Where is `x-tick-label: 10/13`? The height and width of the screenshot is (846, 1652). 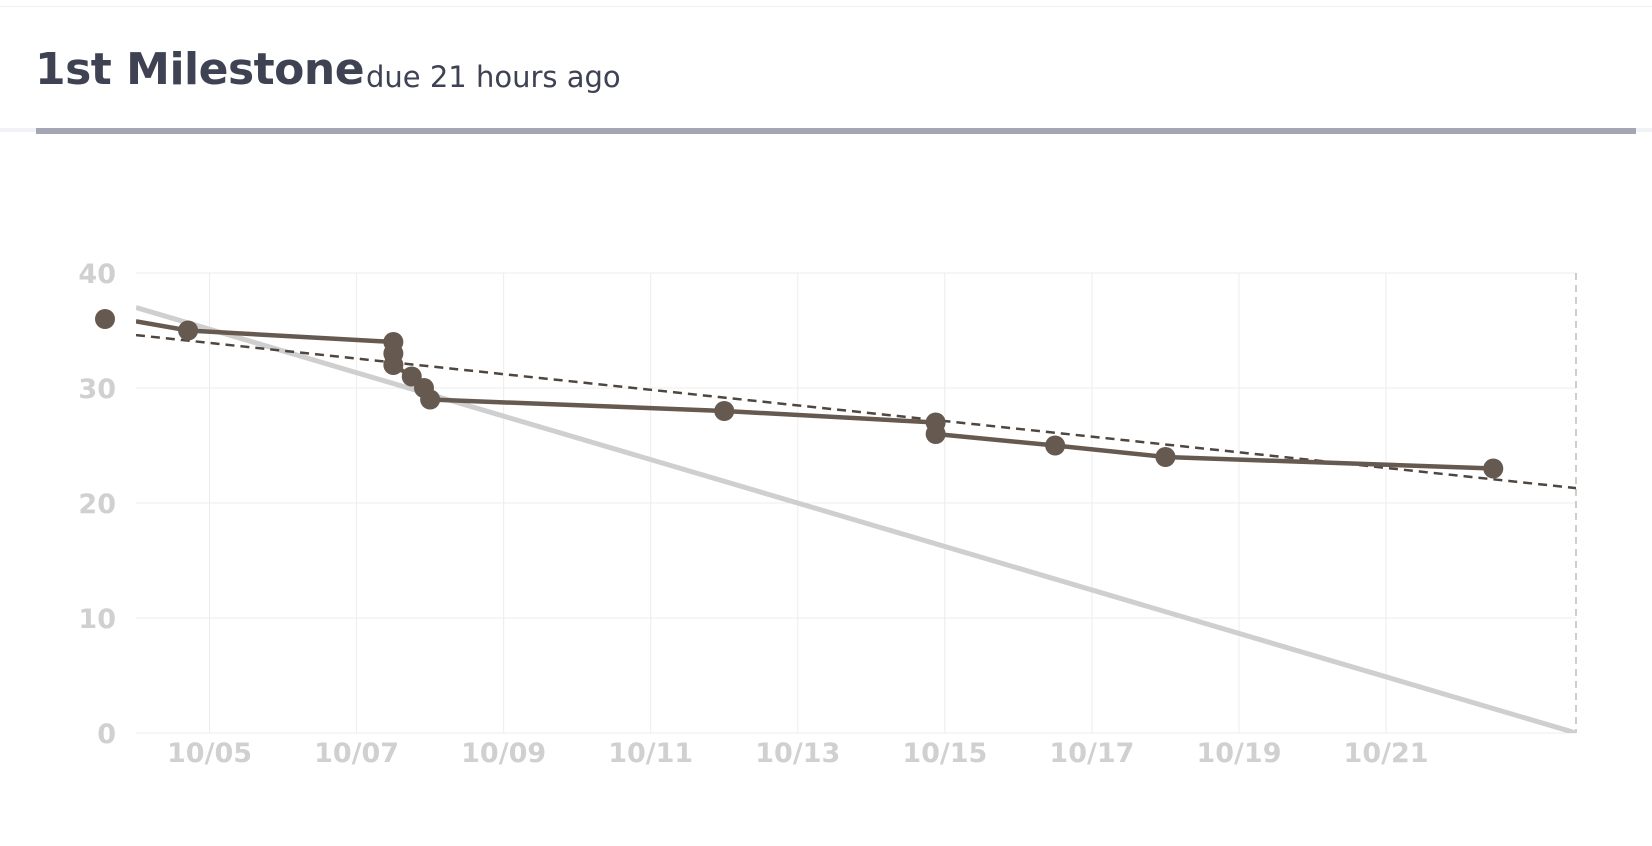 x-tick-label: 10/13 is located at coordinates (797, 753).